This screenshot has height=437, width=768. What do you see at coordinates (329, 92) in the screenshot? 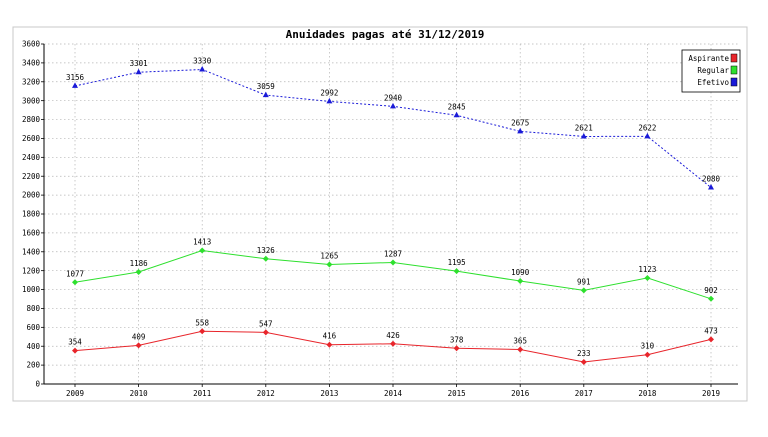
I see `data-label-efetivo: 2992` at bounding box center [329, 92].